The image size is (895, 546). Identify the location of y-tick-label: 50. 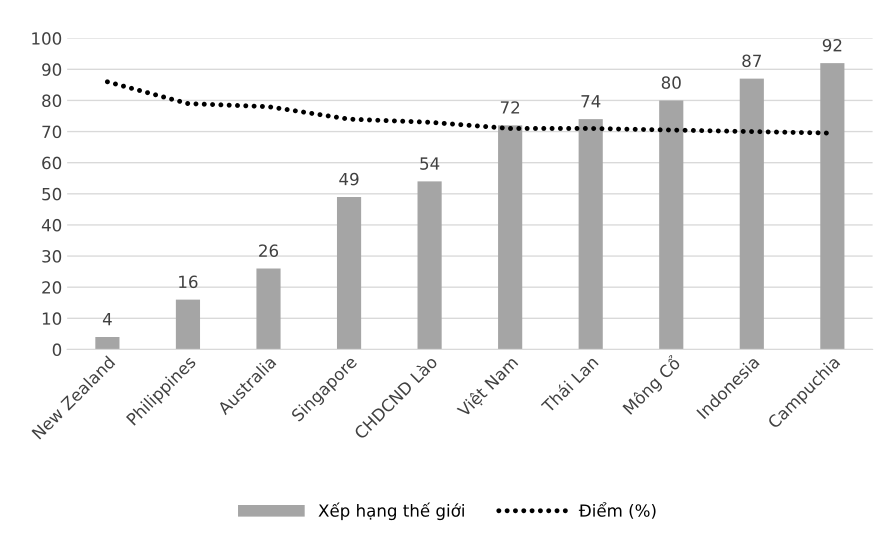
(52, 194).